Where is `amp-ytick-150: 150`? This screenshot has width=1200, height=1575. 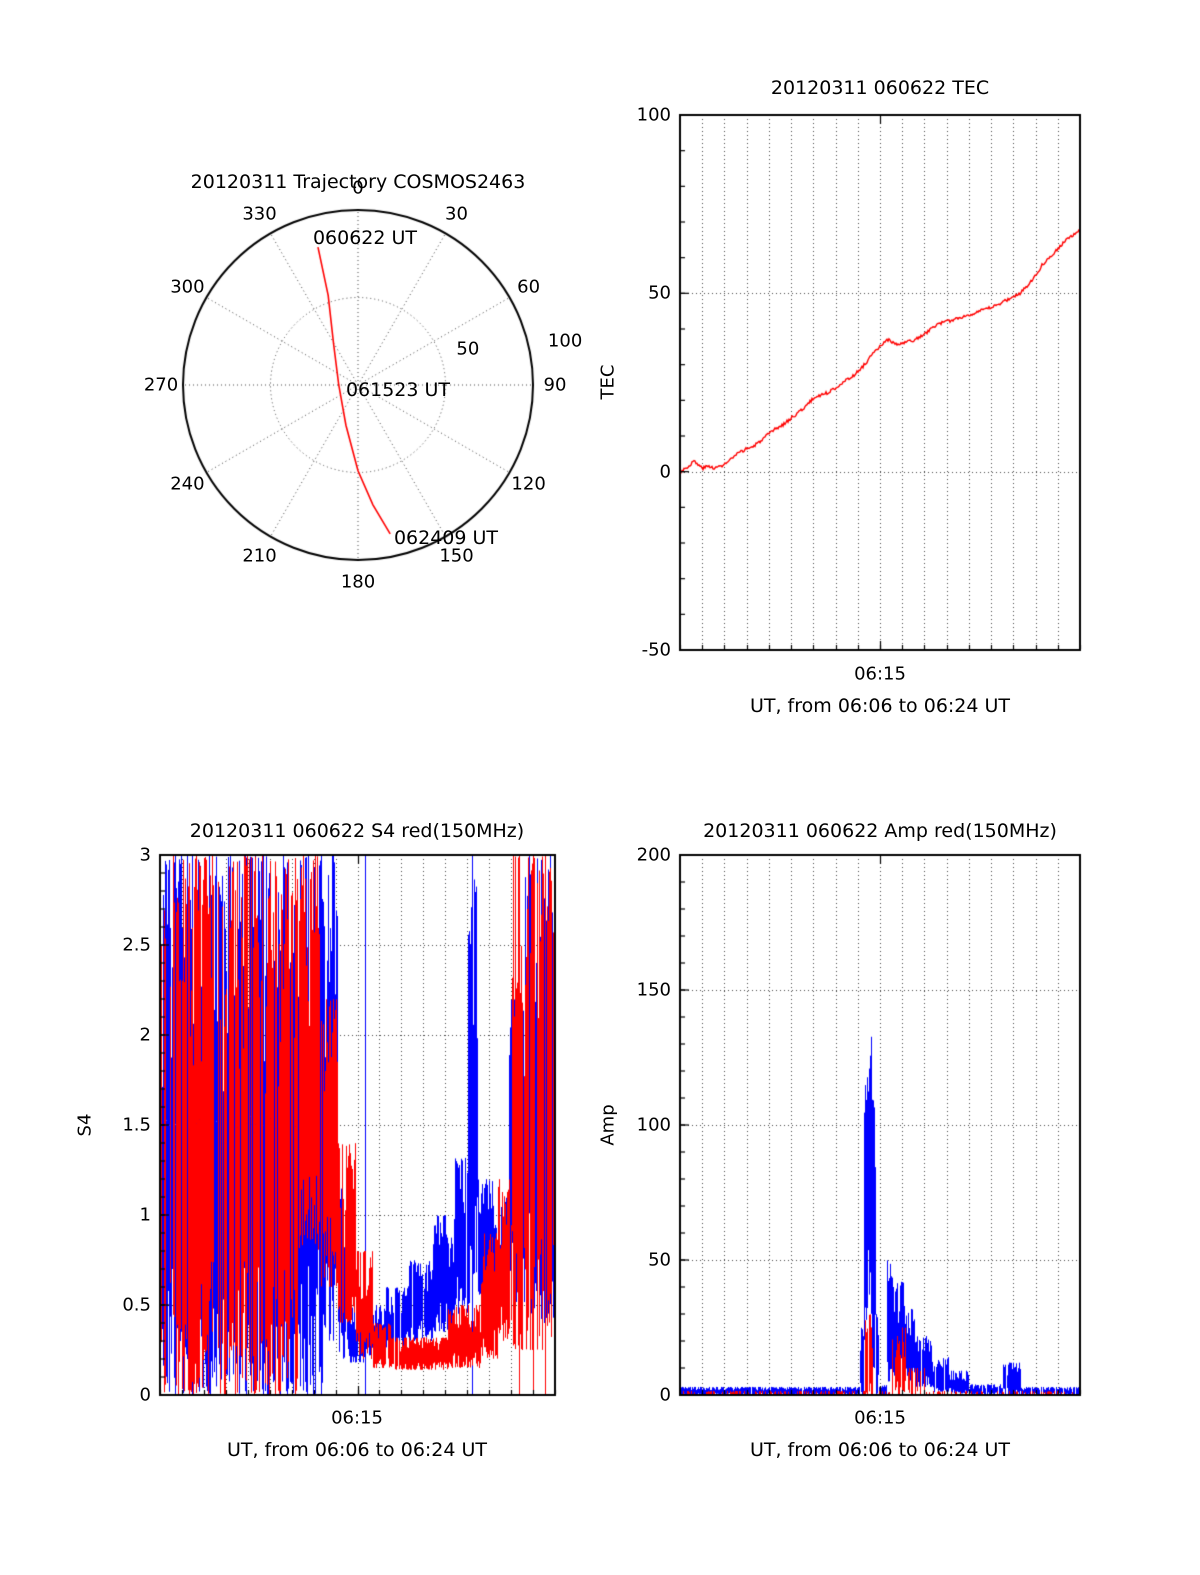 amp-ytick-150: 150 is located at coordinates (653, 990).